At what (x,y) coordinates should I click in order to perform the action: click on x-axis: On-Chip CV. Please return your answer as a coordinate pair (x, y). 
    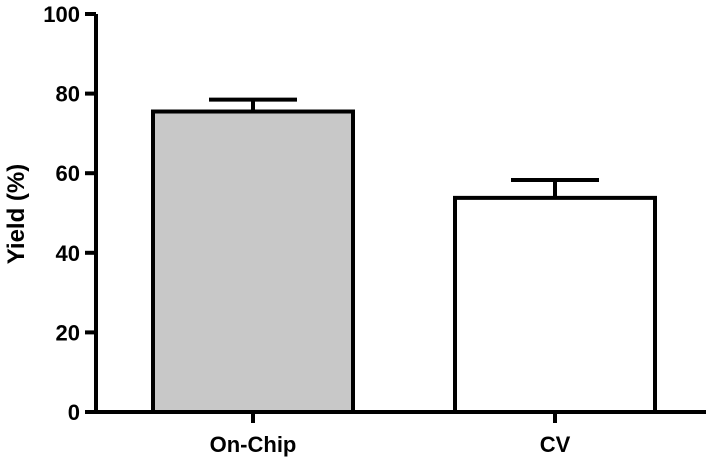
    Looking at the image, I should click on (400, 433).